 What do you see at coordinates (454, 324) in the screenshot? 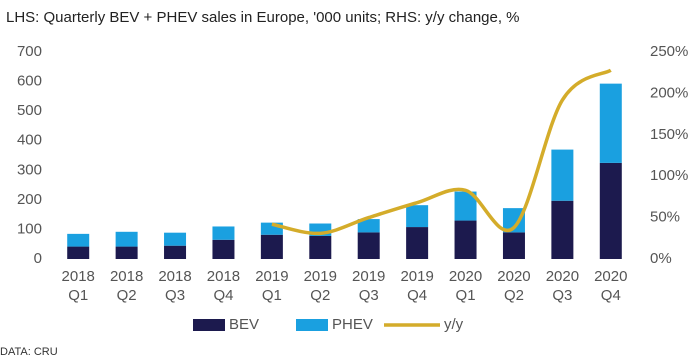
I see `legend-label: y/y` at bounding box center [454, 324].